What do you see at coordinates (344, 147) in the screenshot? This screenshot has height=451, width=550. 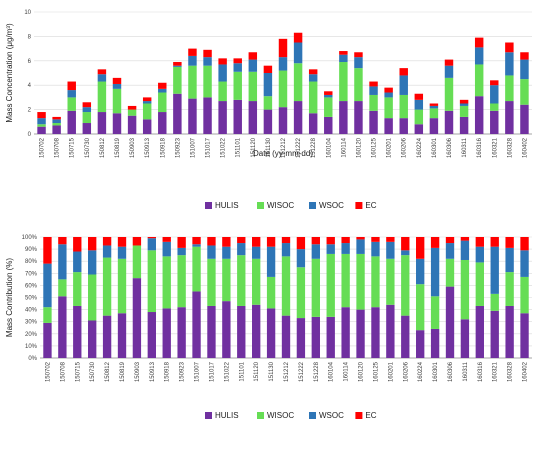 I see `x-tick-label: 160114` at bounding box center [344, 147].